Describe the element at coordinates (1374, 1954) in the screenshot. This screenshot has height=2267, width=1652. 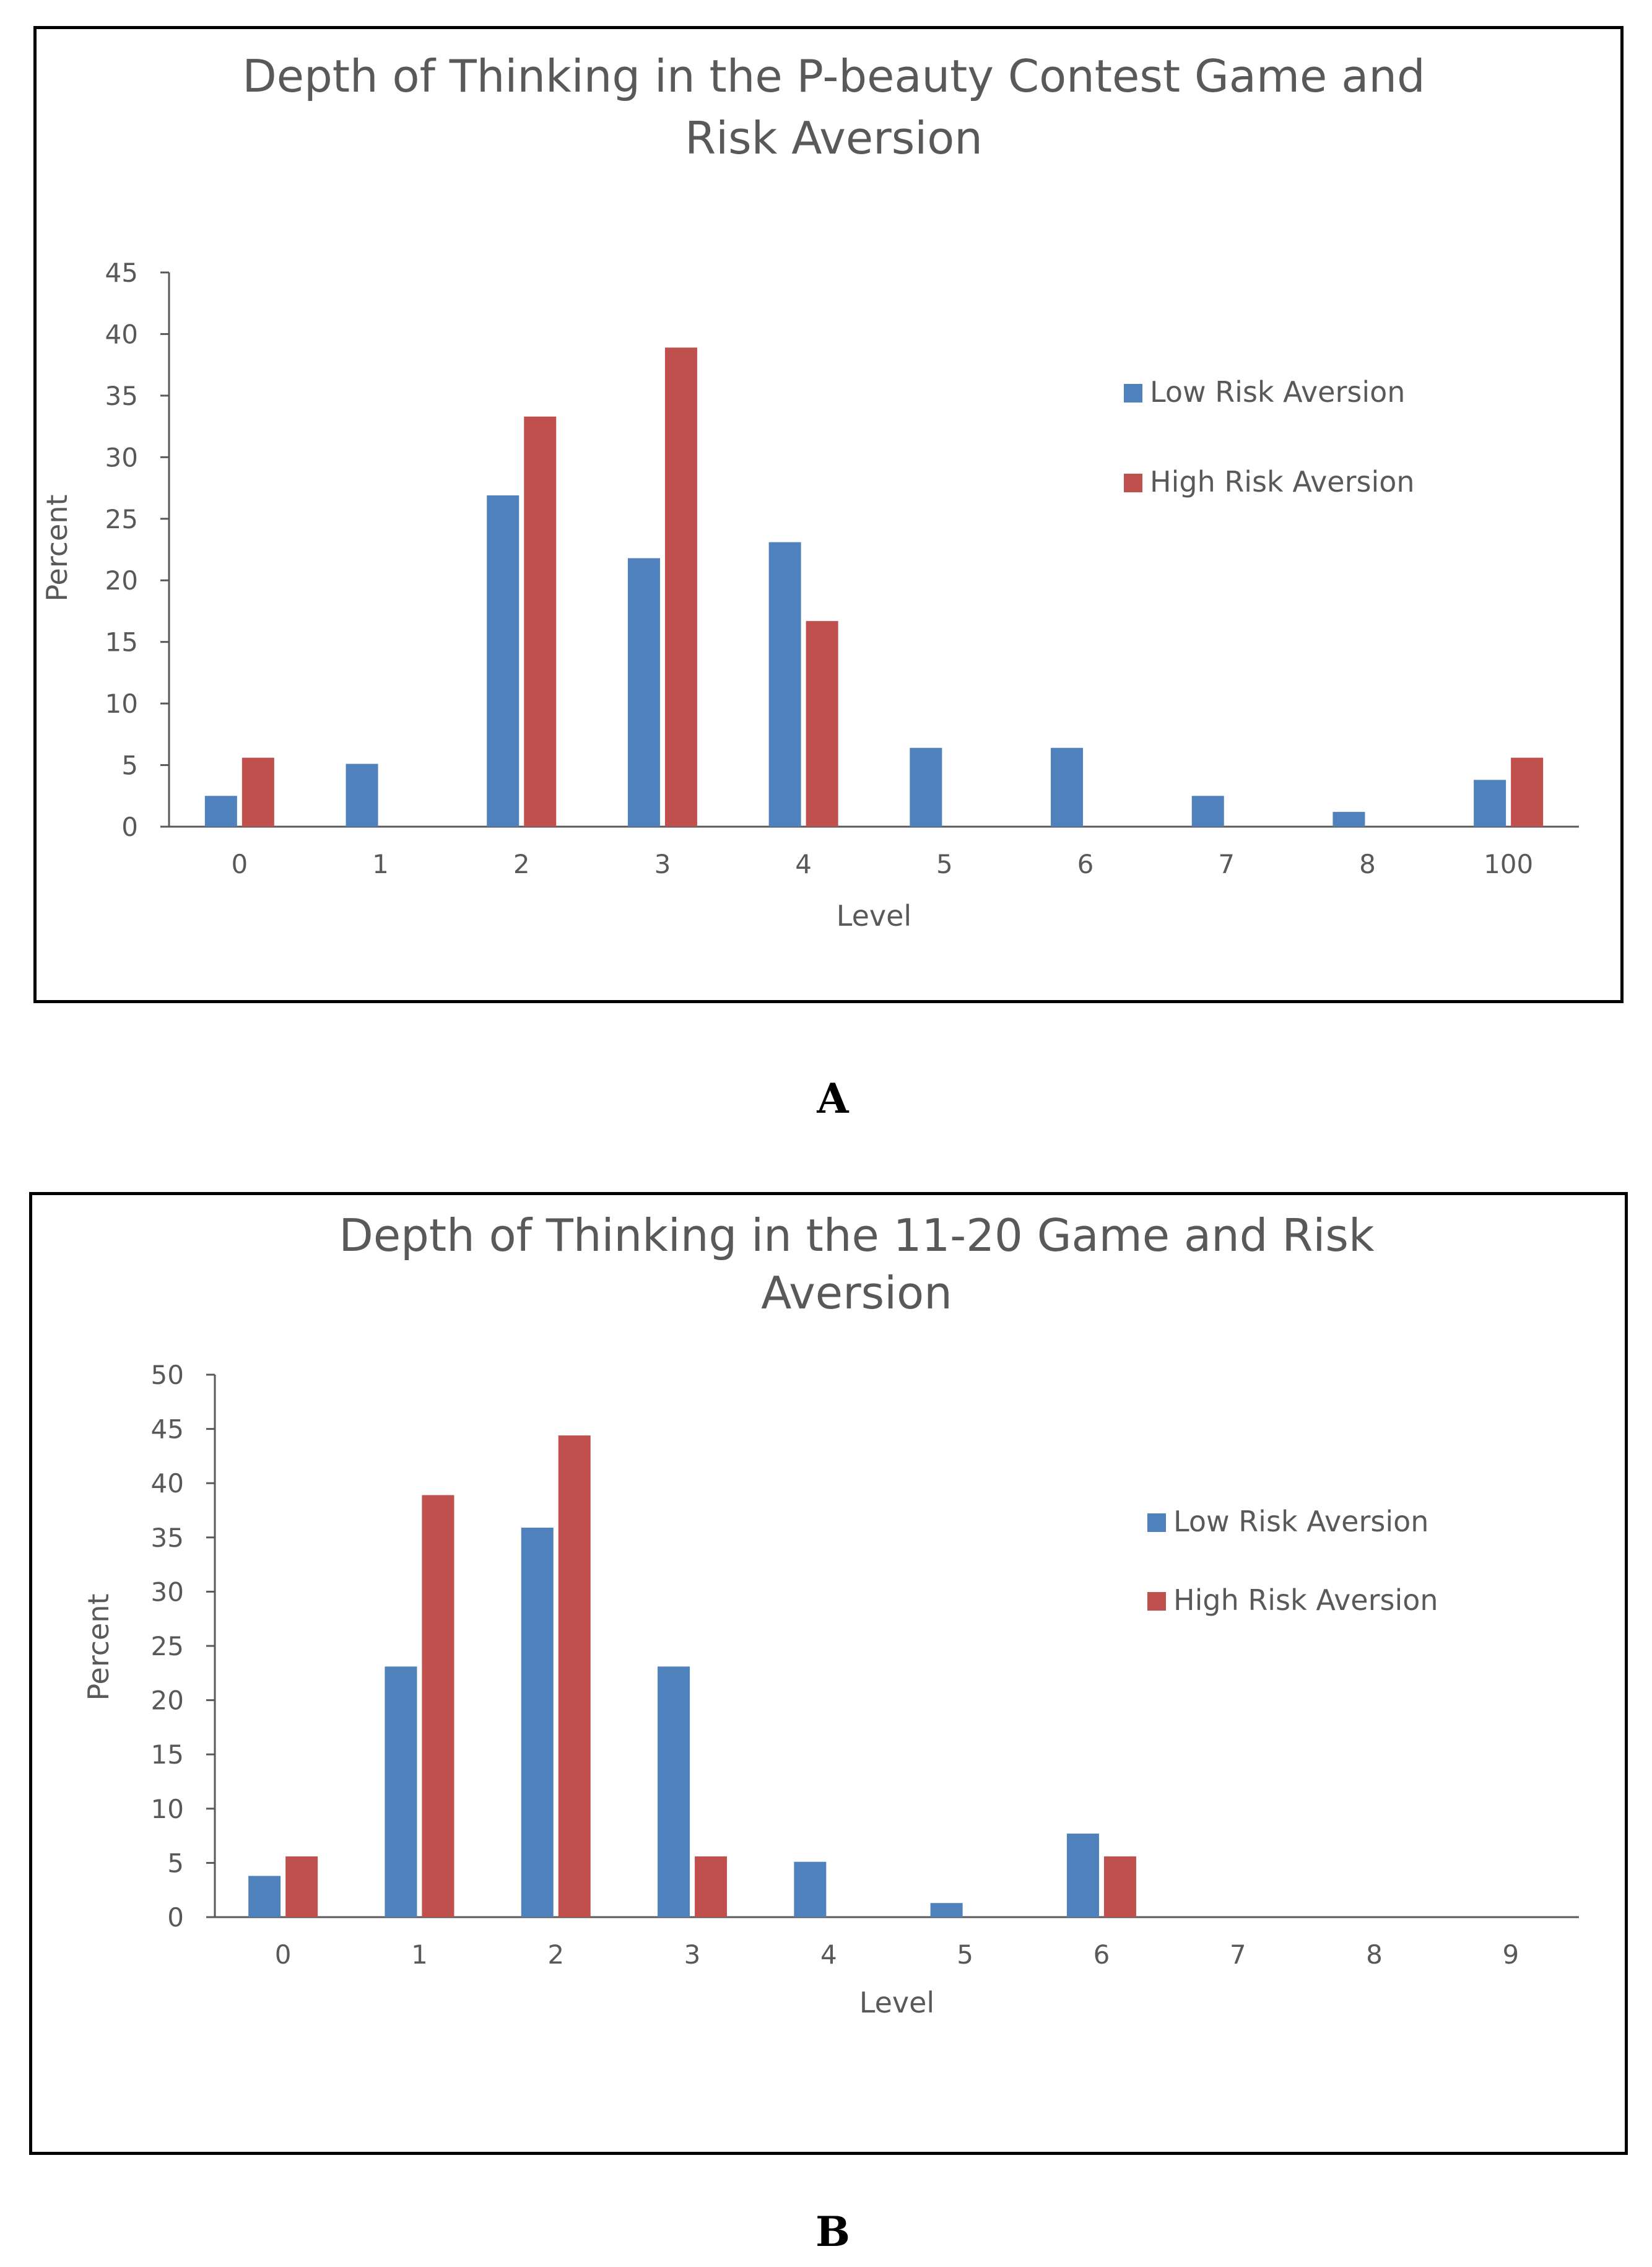
I see `chart-b-x-tick-label: 8` at that location.